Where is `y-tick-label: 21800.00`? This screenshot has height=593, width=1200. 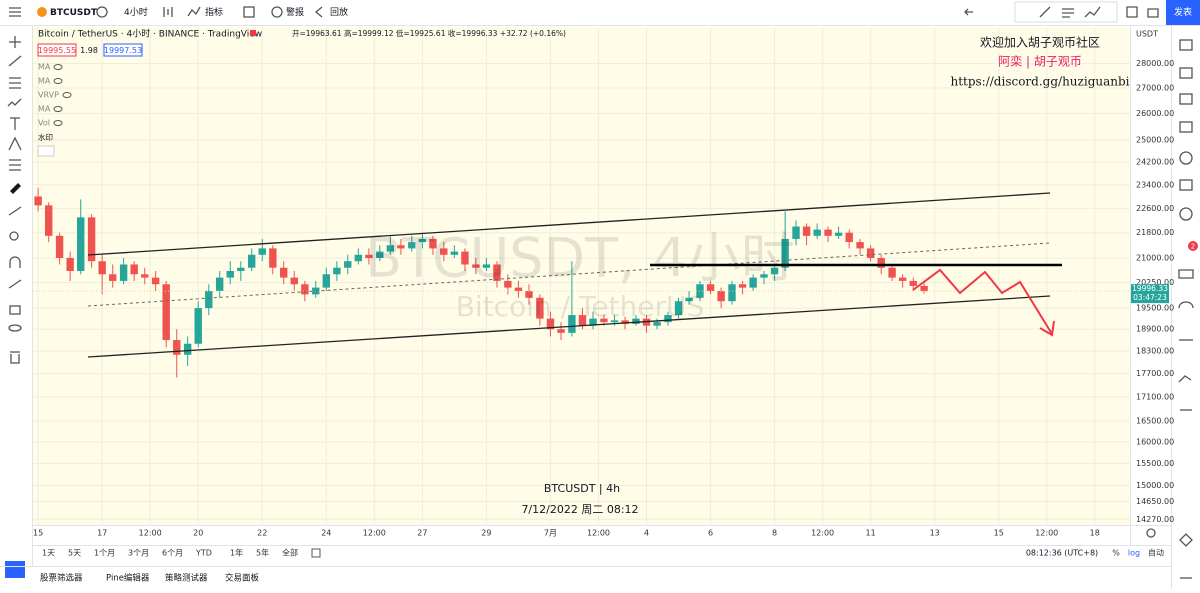
y-tick-label: 21800.00 is located at coordinates (1155, 232).